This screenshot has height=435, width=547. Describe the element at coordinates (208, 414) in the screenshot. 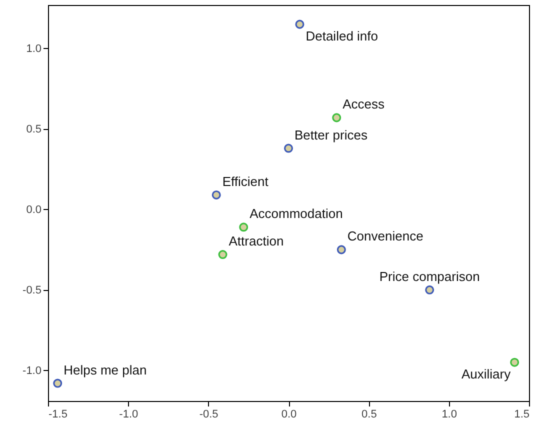

I see `x-tick-label: -0.5` at that location.